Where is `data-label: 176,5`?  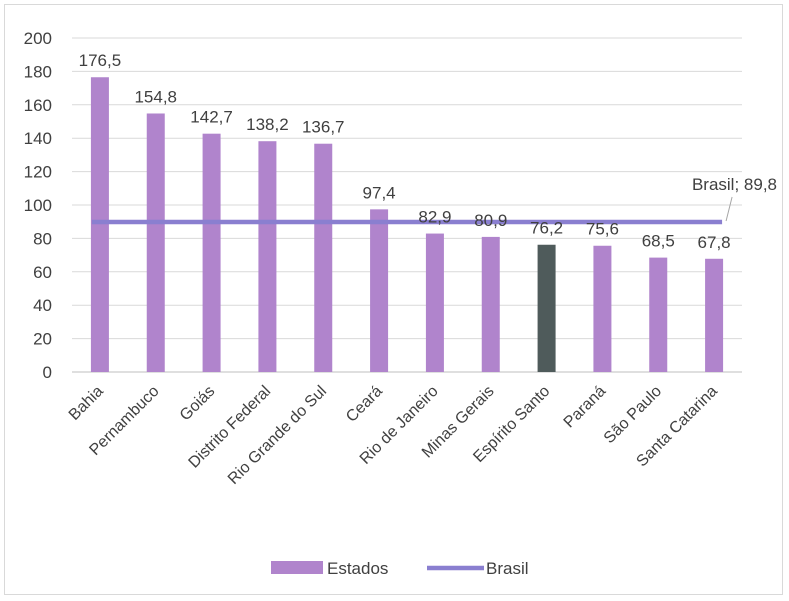 data-label: 176,5 is located at coordinates (100, 60).